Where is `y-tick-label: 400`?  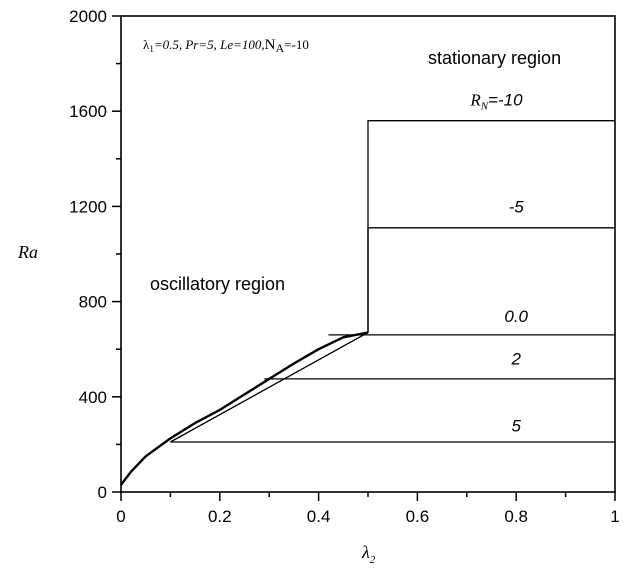
y-tick-label: 400 is located at coordinates (93, 397).